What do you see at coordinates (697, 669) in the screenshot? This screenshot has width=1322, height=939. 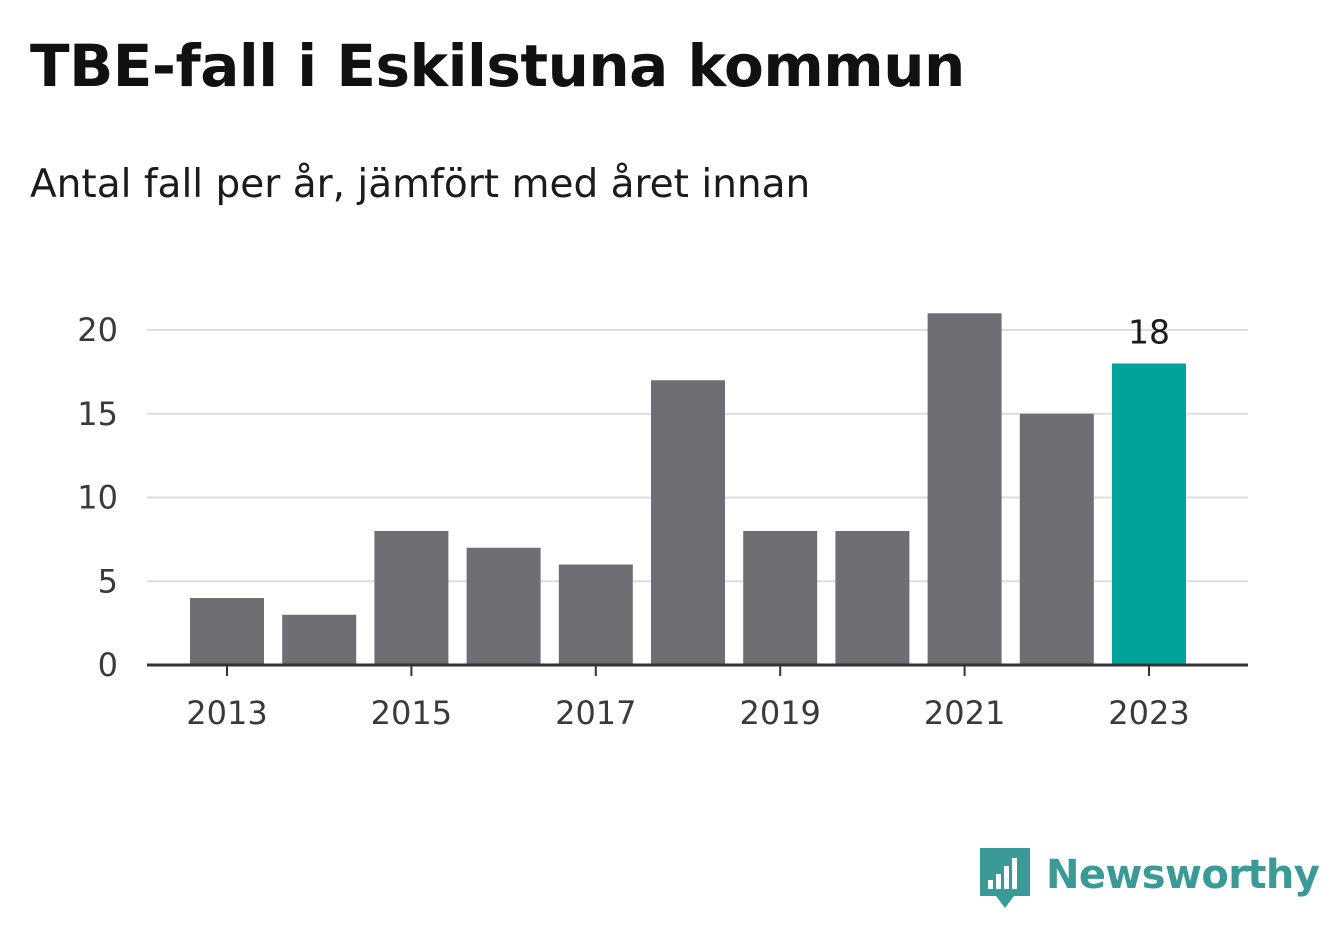 I see `axes` at bounding box center [697, 669].